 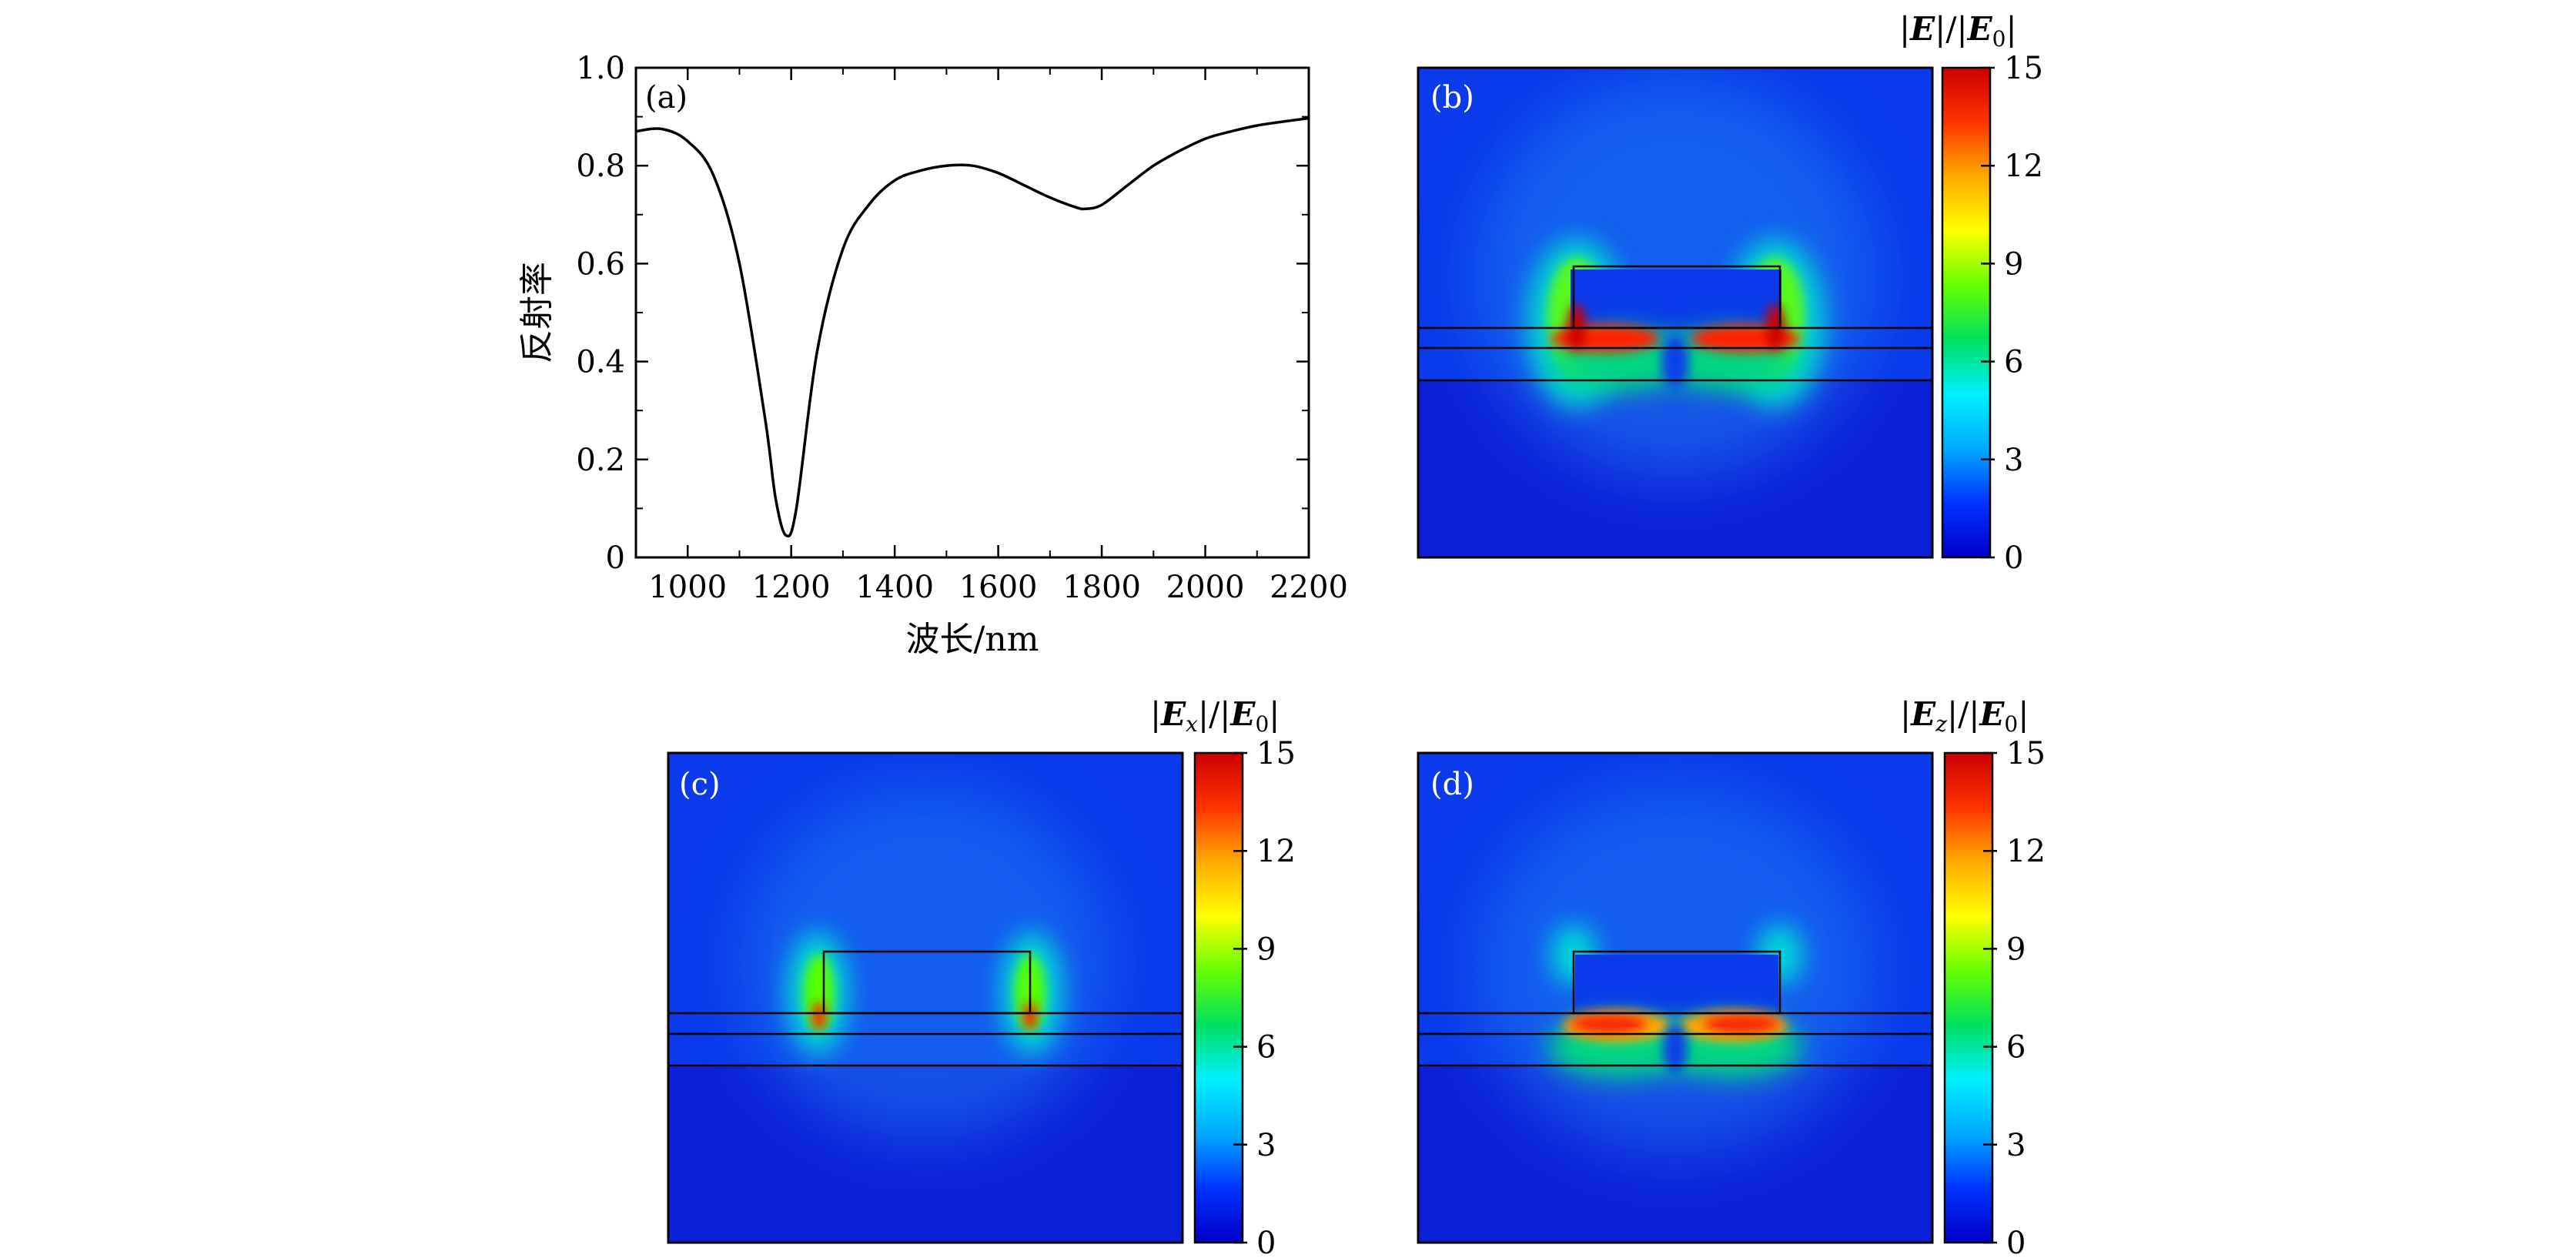 What do you see at coordinates (615, 558) in the screenshot?
I see `y-tick-label-0: 0` at bounding box center [615, 558].